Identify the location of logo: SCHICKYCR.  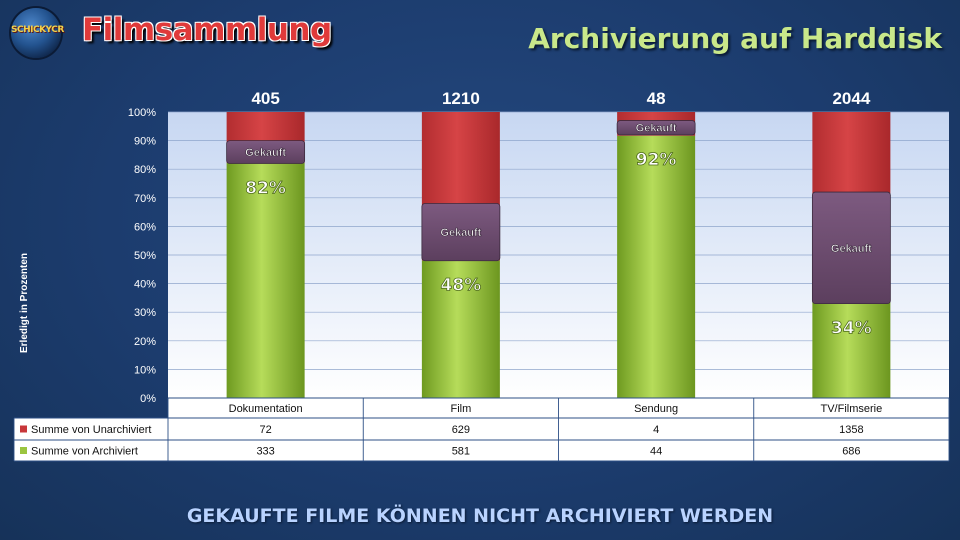
(37, 33).